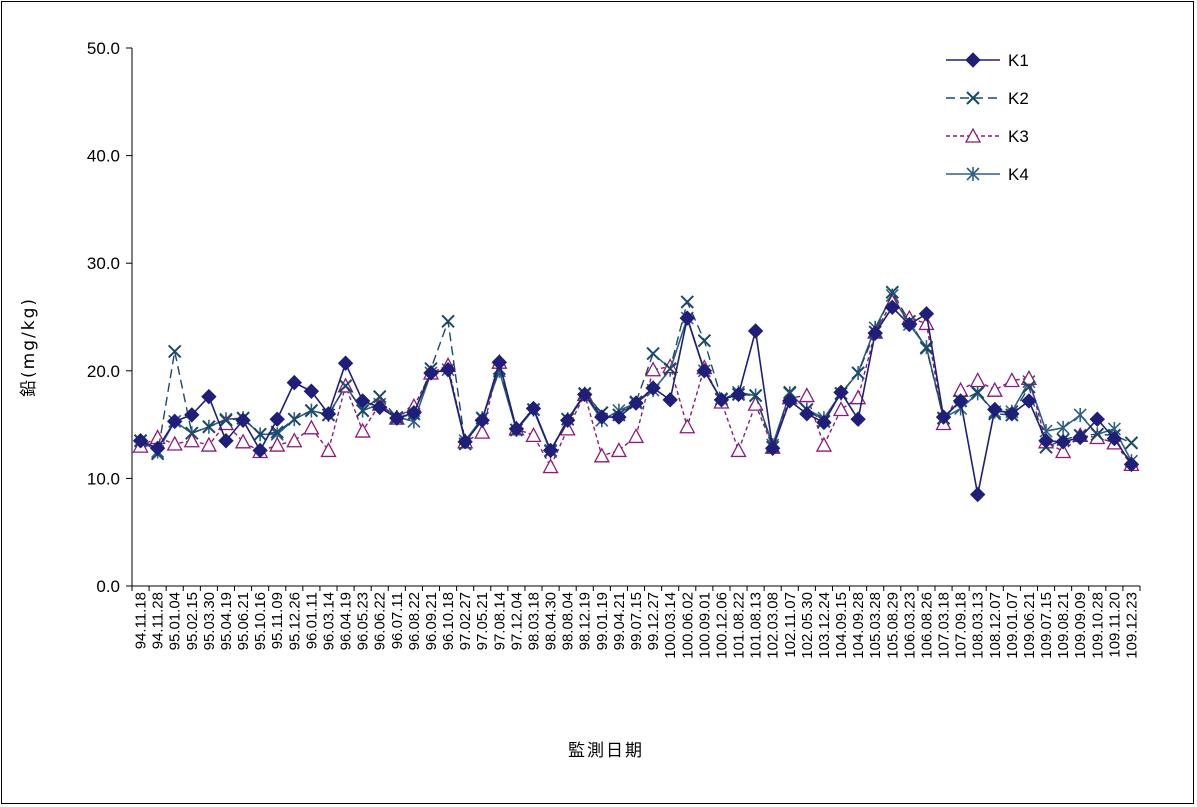 The image size is (1197, 807). I want to click on x-tick-label: 96.10.18, so click(448, 621).